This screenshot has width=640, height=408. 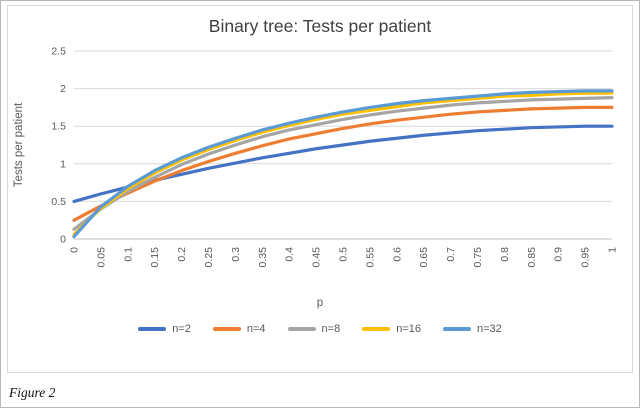 What do you see at coordinates (58, 127) in the screenshot?
I see `y-tick-label: 1.5` at bounding box center [58, 127].